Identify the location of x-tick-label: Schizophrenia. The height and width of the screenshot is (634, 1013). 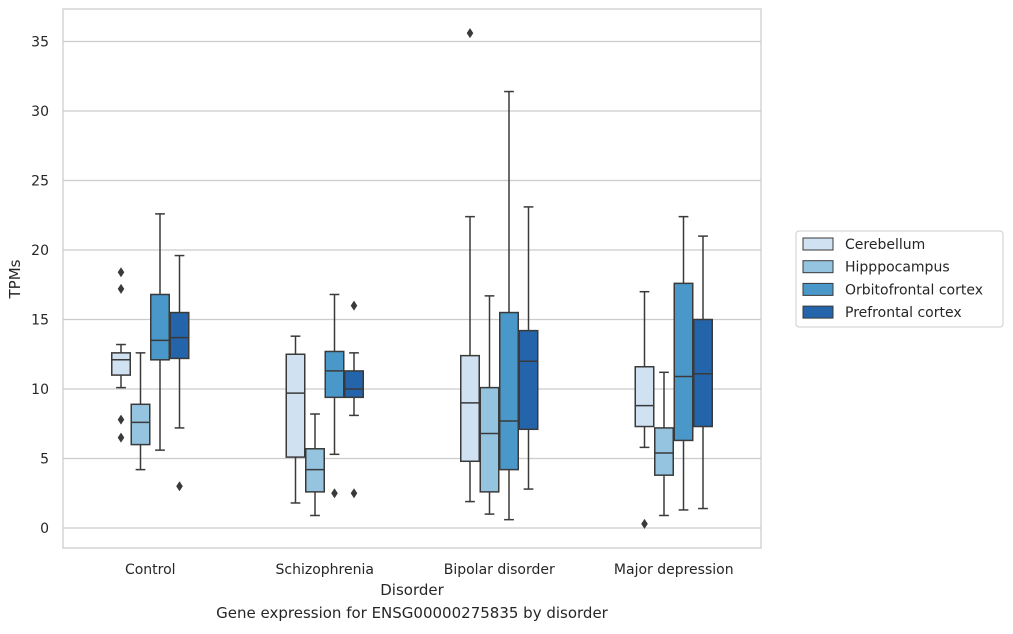
(325, 570).